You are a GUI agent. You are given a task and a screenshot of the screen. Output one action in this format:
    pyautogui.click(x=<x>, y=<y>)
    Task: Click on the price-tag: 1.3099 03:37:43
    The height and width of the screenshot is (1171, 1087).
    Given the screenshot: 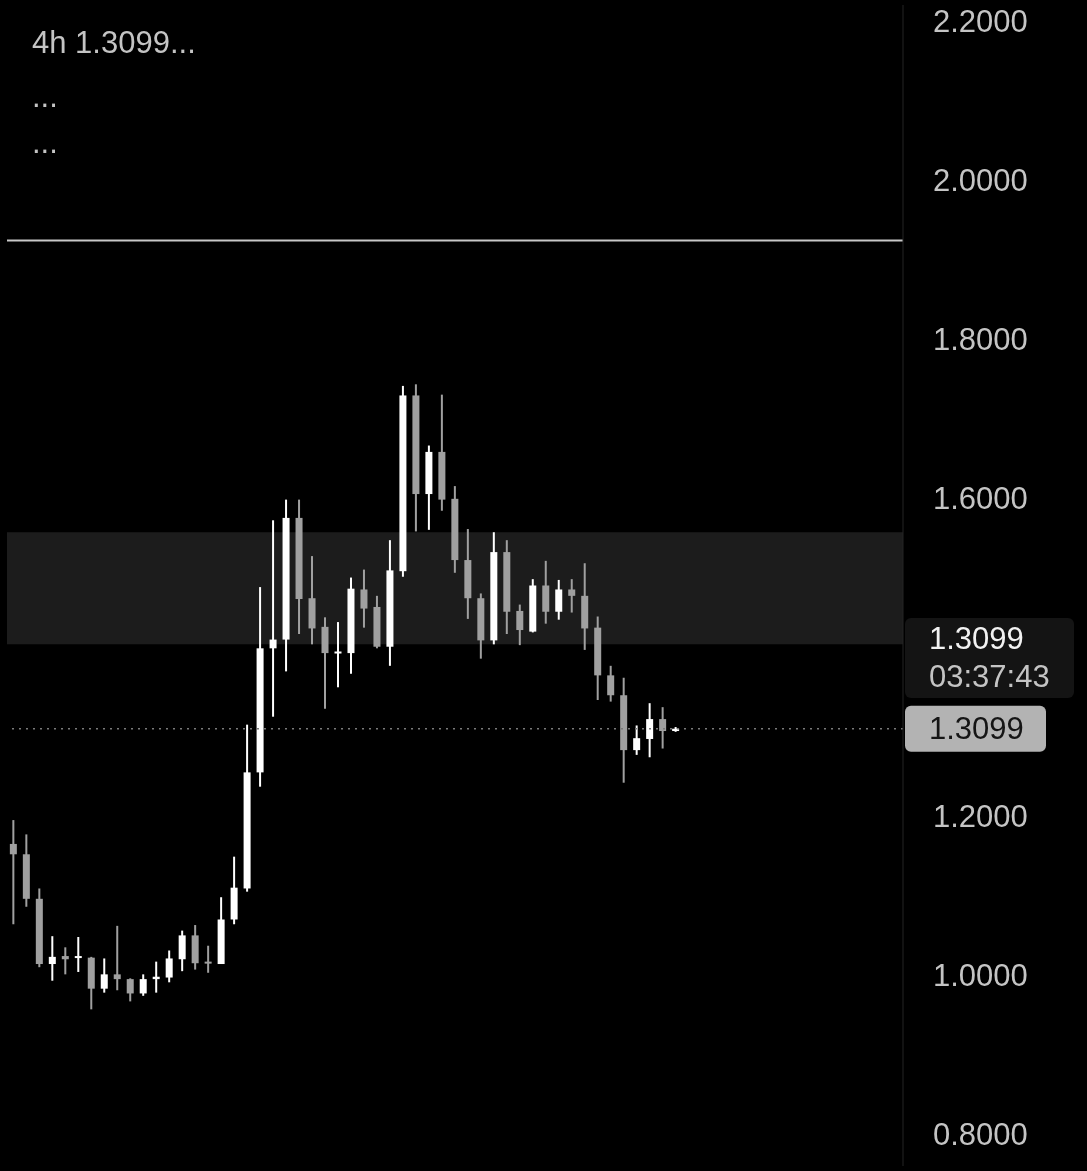 What is the action you would take?
    pyautogui.click(x=989, y=657)
    